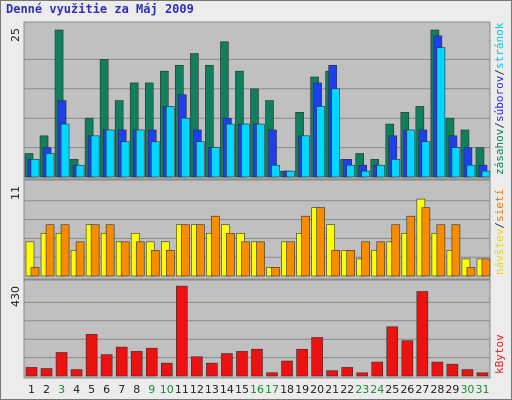  Describe the element at coordinates (46, 389) in the screenshot. I see `x-tick-label: 2` at that location.